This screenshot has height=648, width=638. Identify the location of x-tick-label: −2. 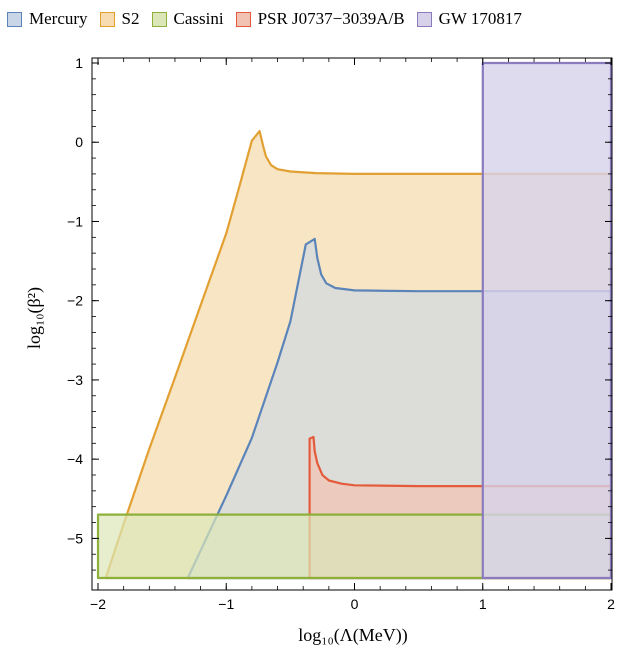
(98, 604).